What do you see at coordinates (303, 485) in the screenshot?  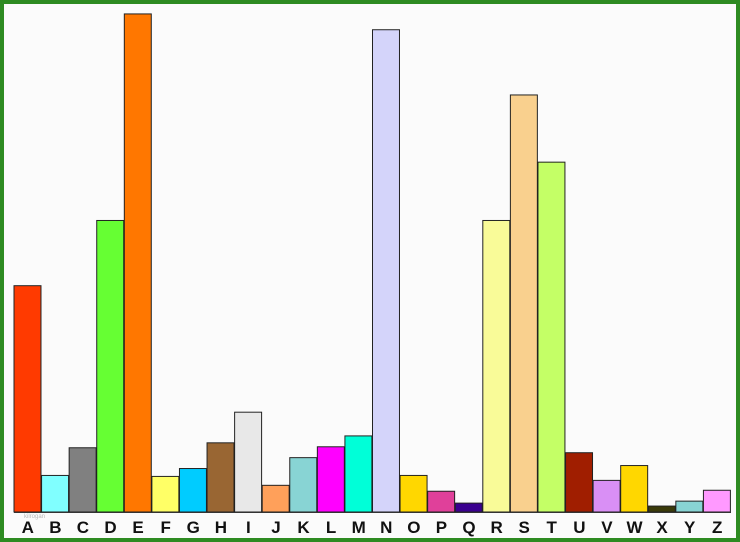 I see `bar-k` at bounding box center [303, 485].